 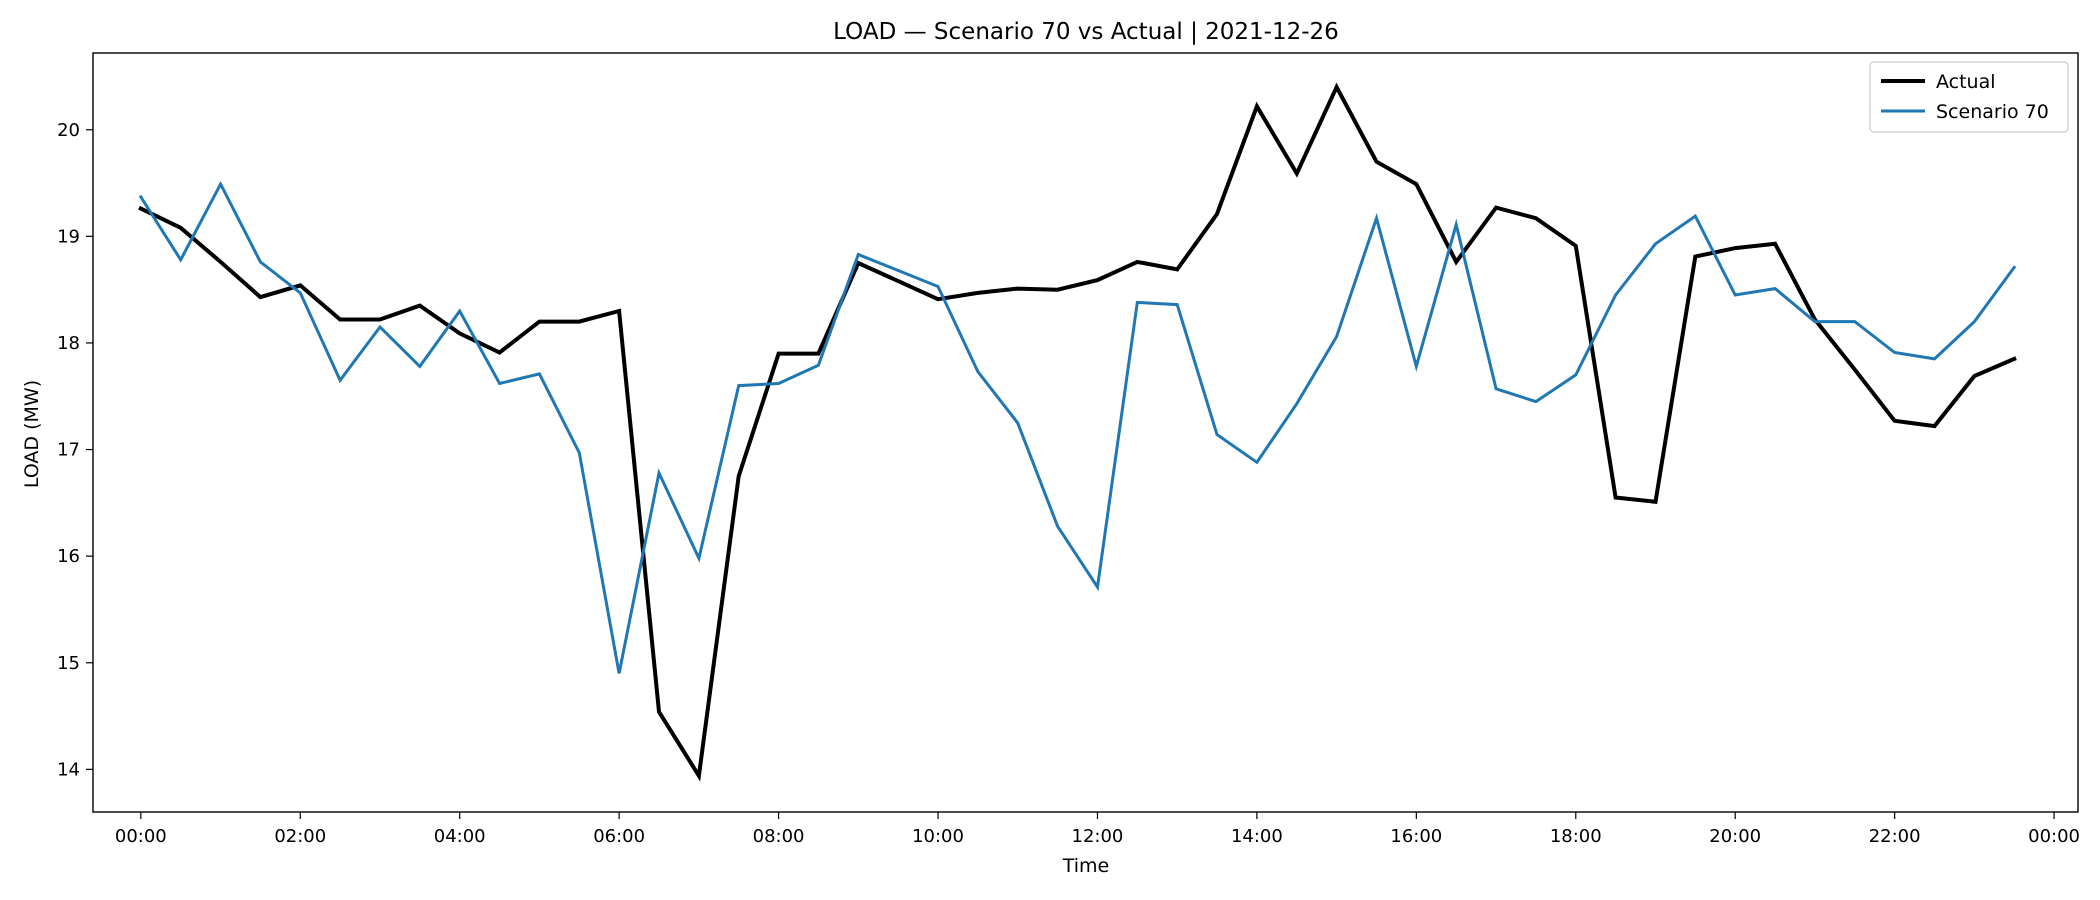 What do you see at coordinates (1416, 836) in the screenshot?
I see `x-tick-label: 16:00` at bounding box center [1416, 836].